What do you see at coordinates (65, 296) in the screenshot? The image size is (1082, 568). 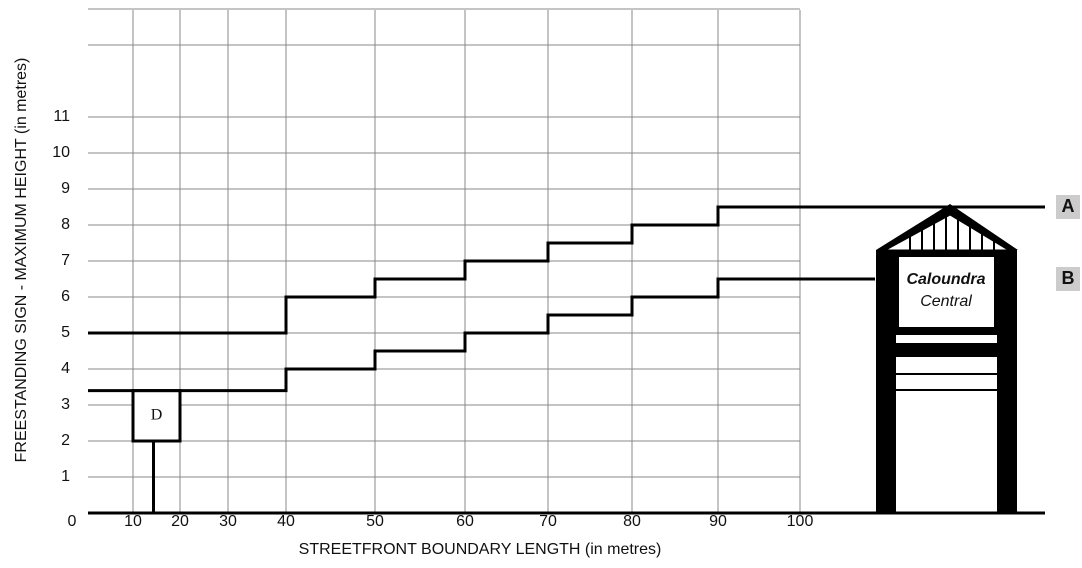 I see `y-tick-label: 6` at bounding box center [65, 296].